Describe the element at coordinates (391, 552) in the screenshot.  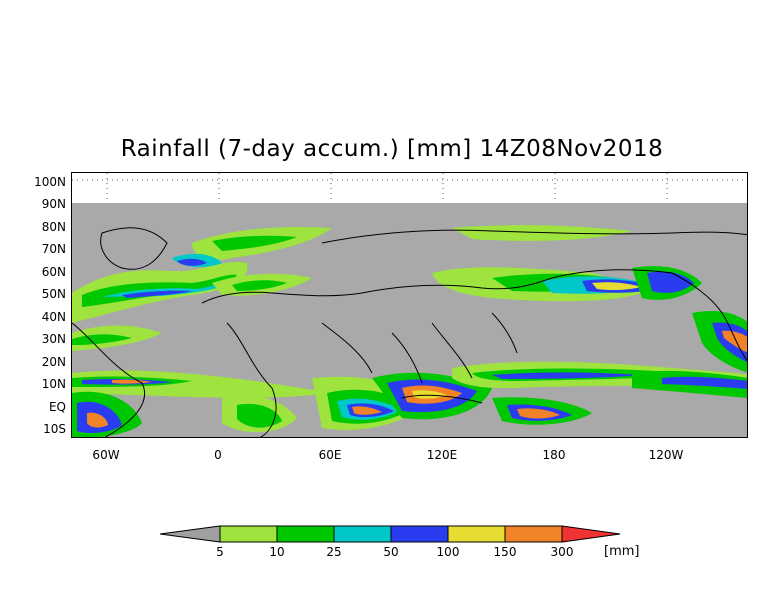
I see `colorbar-label: 50` at that location.